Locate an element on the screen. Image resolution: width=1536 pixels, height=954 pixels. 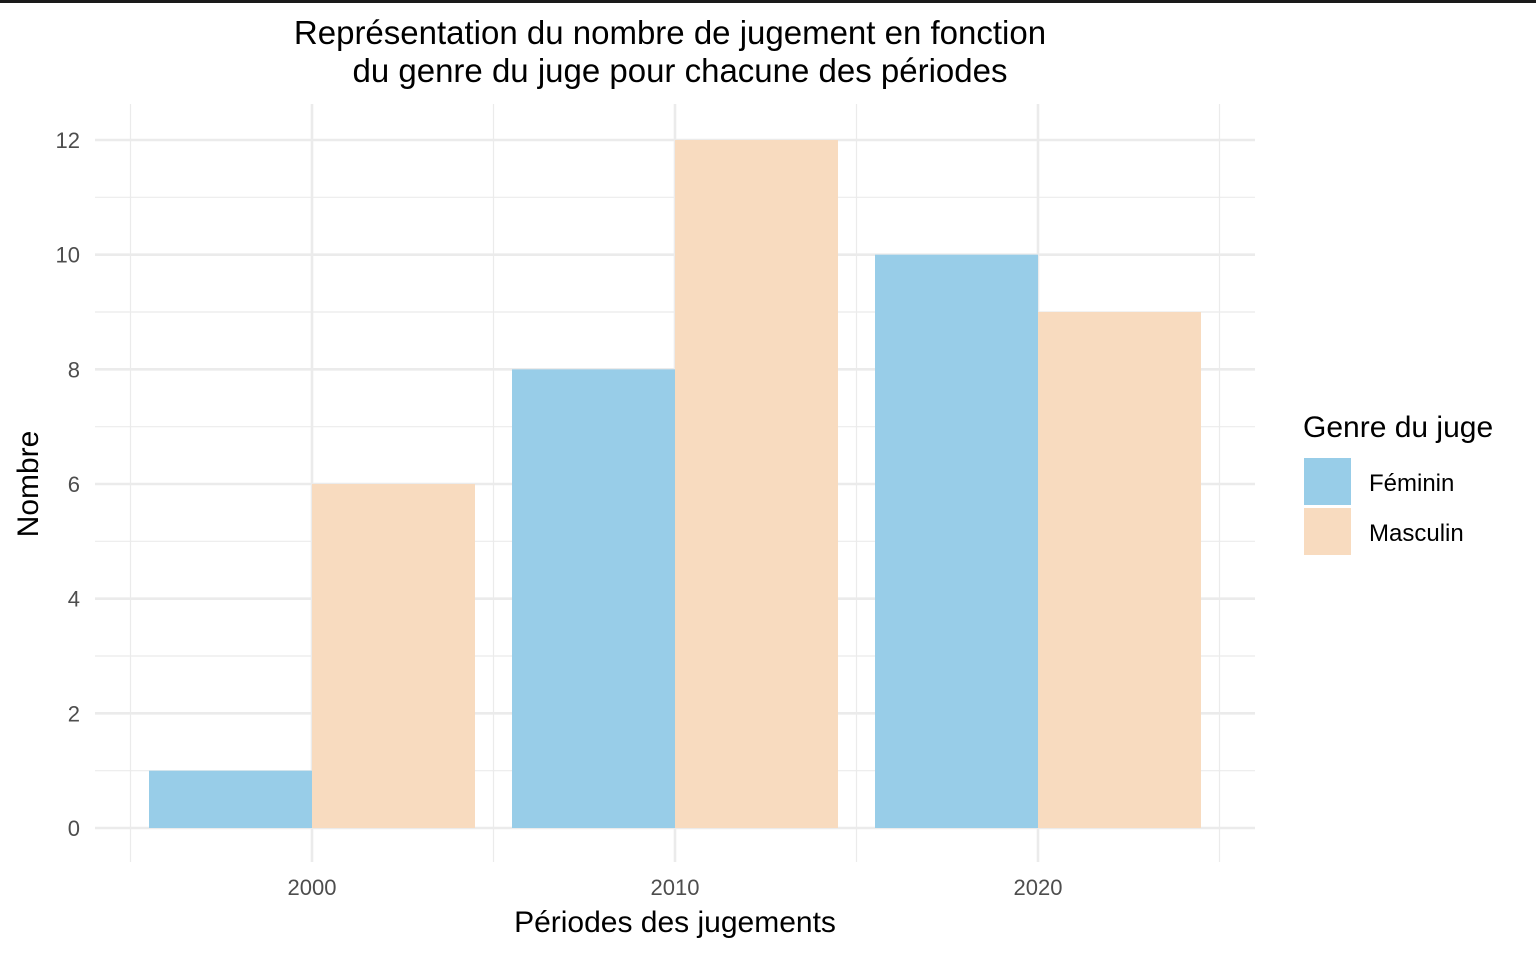
x-axis-ticks: 2000 2010 2020 is located at coordinates (675, 887).